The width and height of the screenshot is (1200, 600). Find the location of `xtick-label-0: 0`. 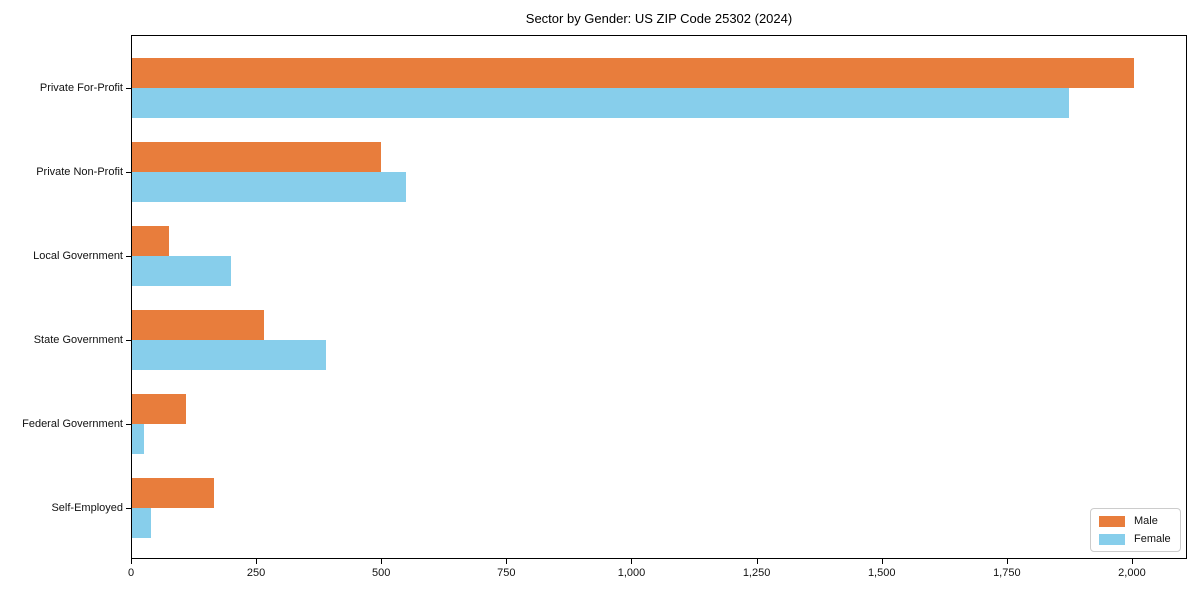

xtick-label-0: 0 is located at coordinates (131, 573).